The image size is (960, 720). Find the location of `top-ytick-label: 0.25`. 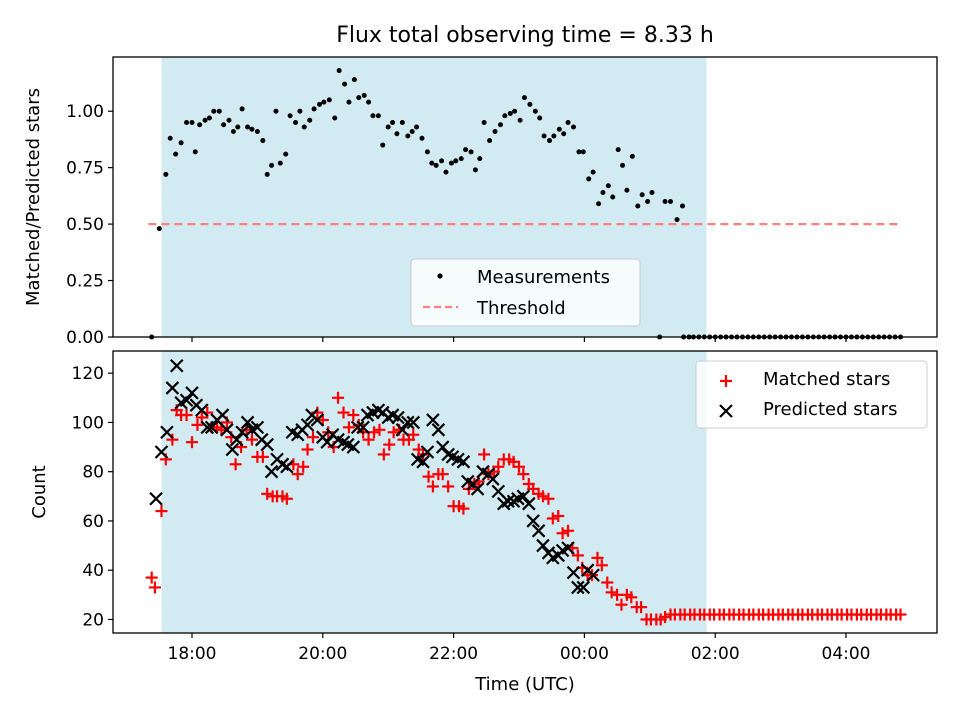

top-ytick-label: 0.25 is located at coordinates (85, 282).